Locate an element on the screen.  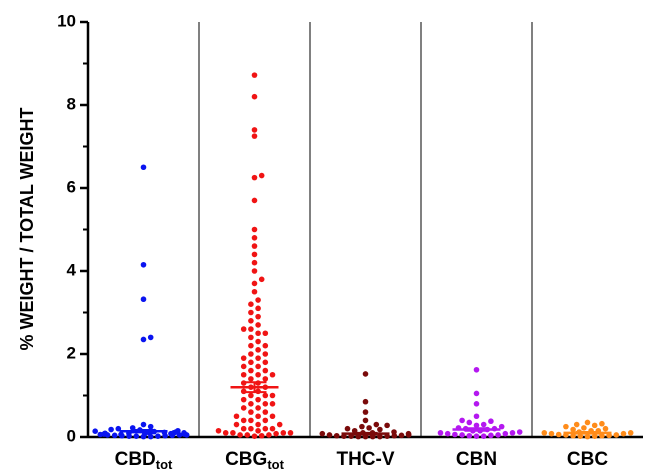
x-tick-label: THC-V is located at coordinates (365, 459).